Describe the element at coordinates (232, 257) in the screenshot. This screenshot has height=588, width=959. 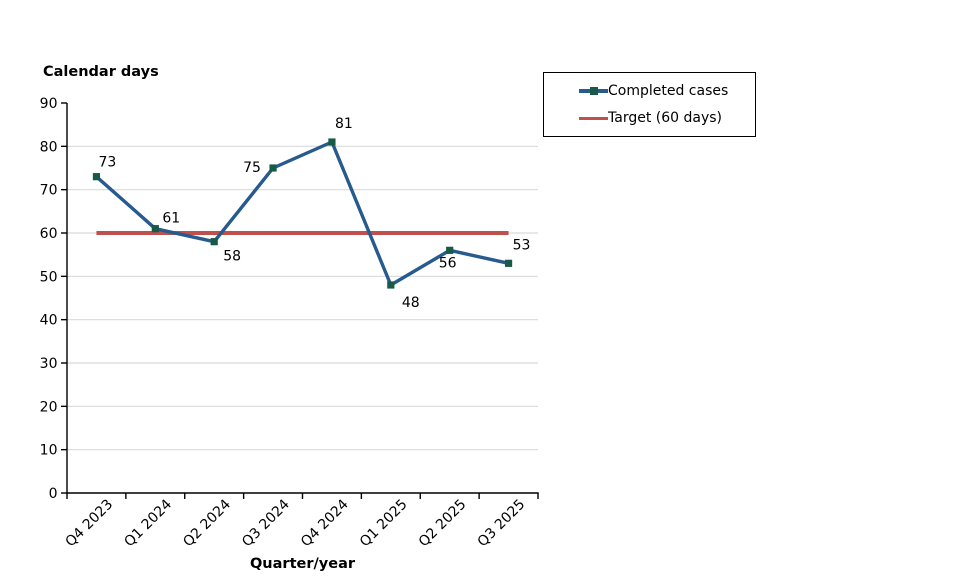
I see `data-point-label: 58` at that location.